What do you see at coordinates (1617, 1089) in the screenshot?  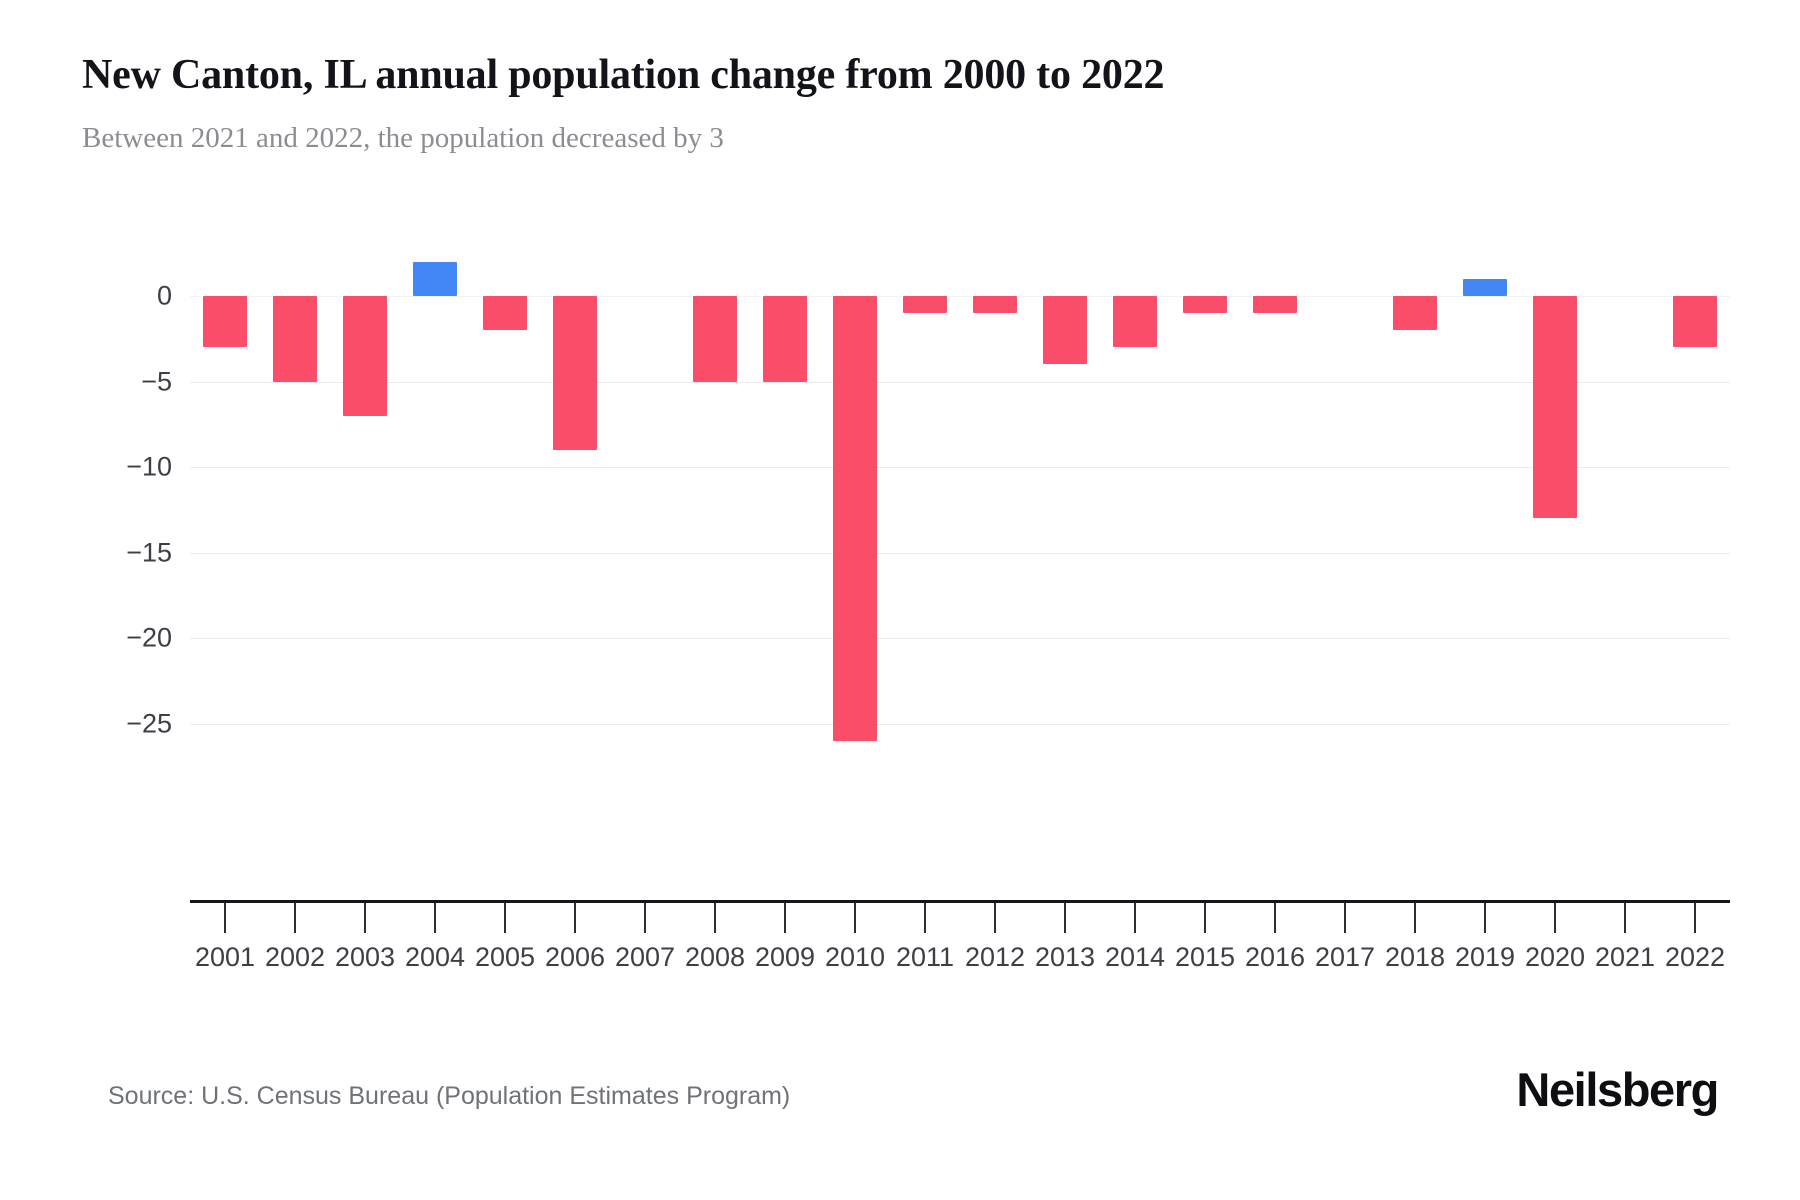 I see `brand-logo: Neilsberg` at bounding box center [1617, 1089].